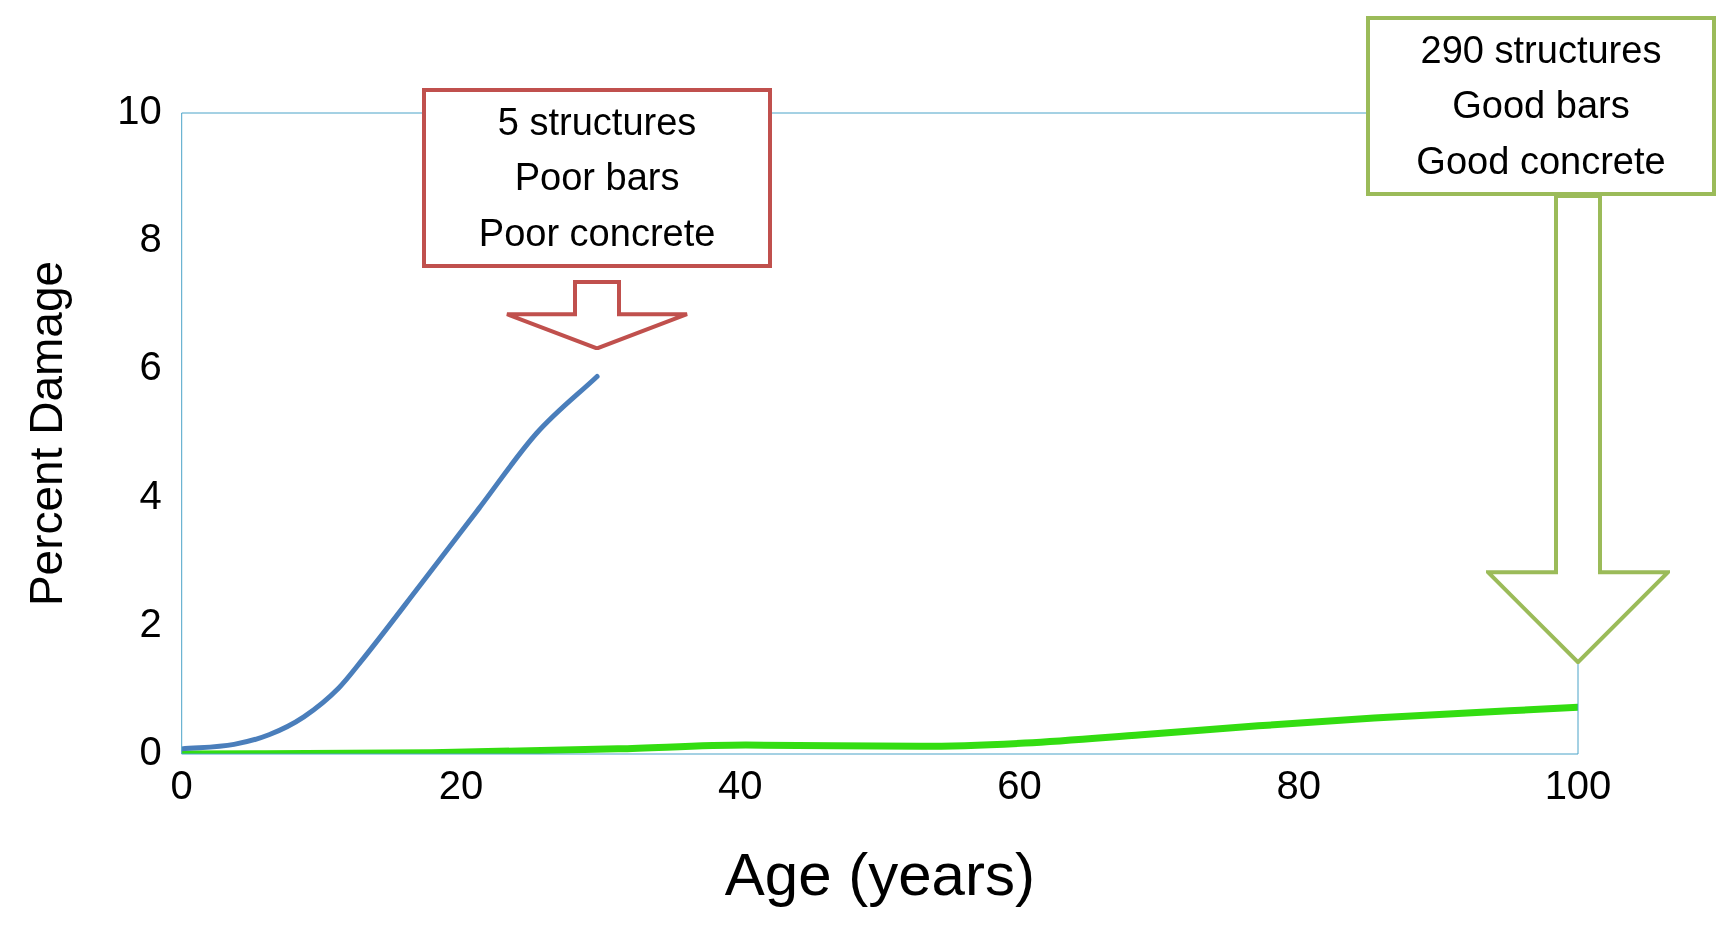  What do you see at coordinates (150, 622) in the screenshot?
I see `y-tick-label: 2` at bounding box center [150, 622].